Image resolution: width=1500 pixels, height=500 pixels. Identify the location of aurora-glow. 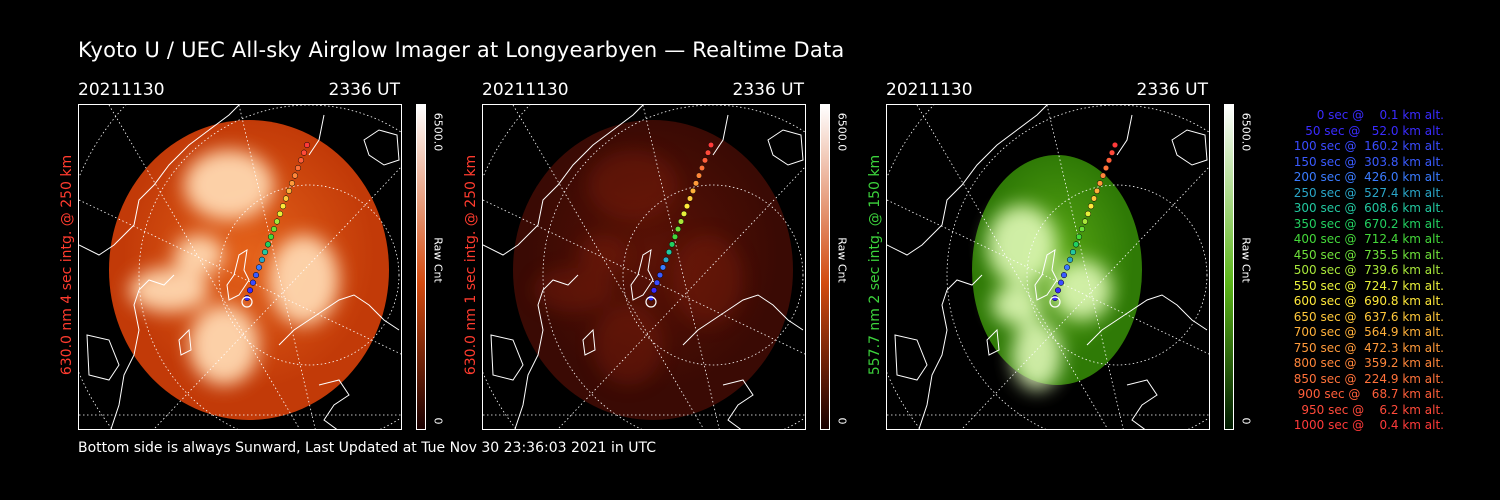
(234, 267).